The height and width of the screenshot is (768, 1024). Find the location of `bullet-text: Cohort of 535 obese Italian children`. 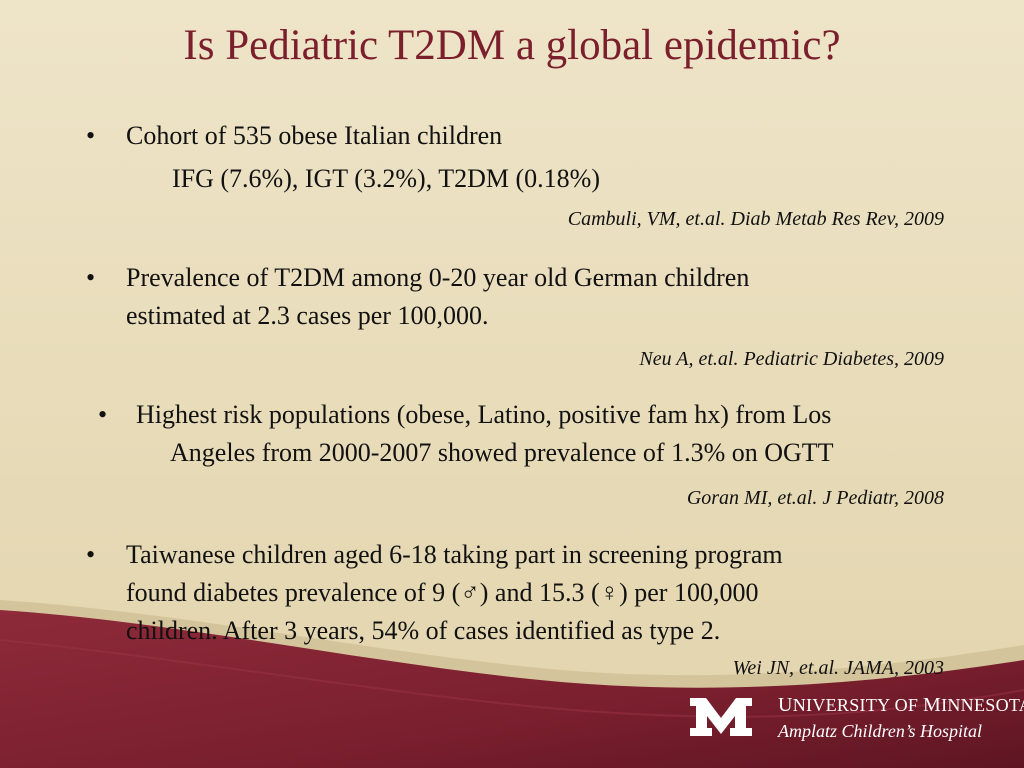

bullet-text: Cohort of 535 obese Italian children is located at coordinates (314, 135).